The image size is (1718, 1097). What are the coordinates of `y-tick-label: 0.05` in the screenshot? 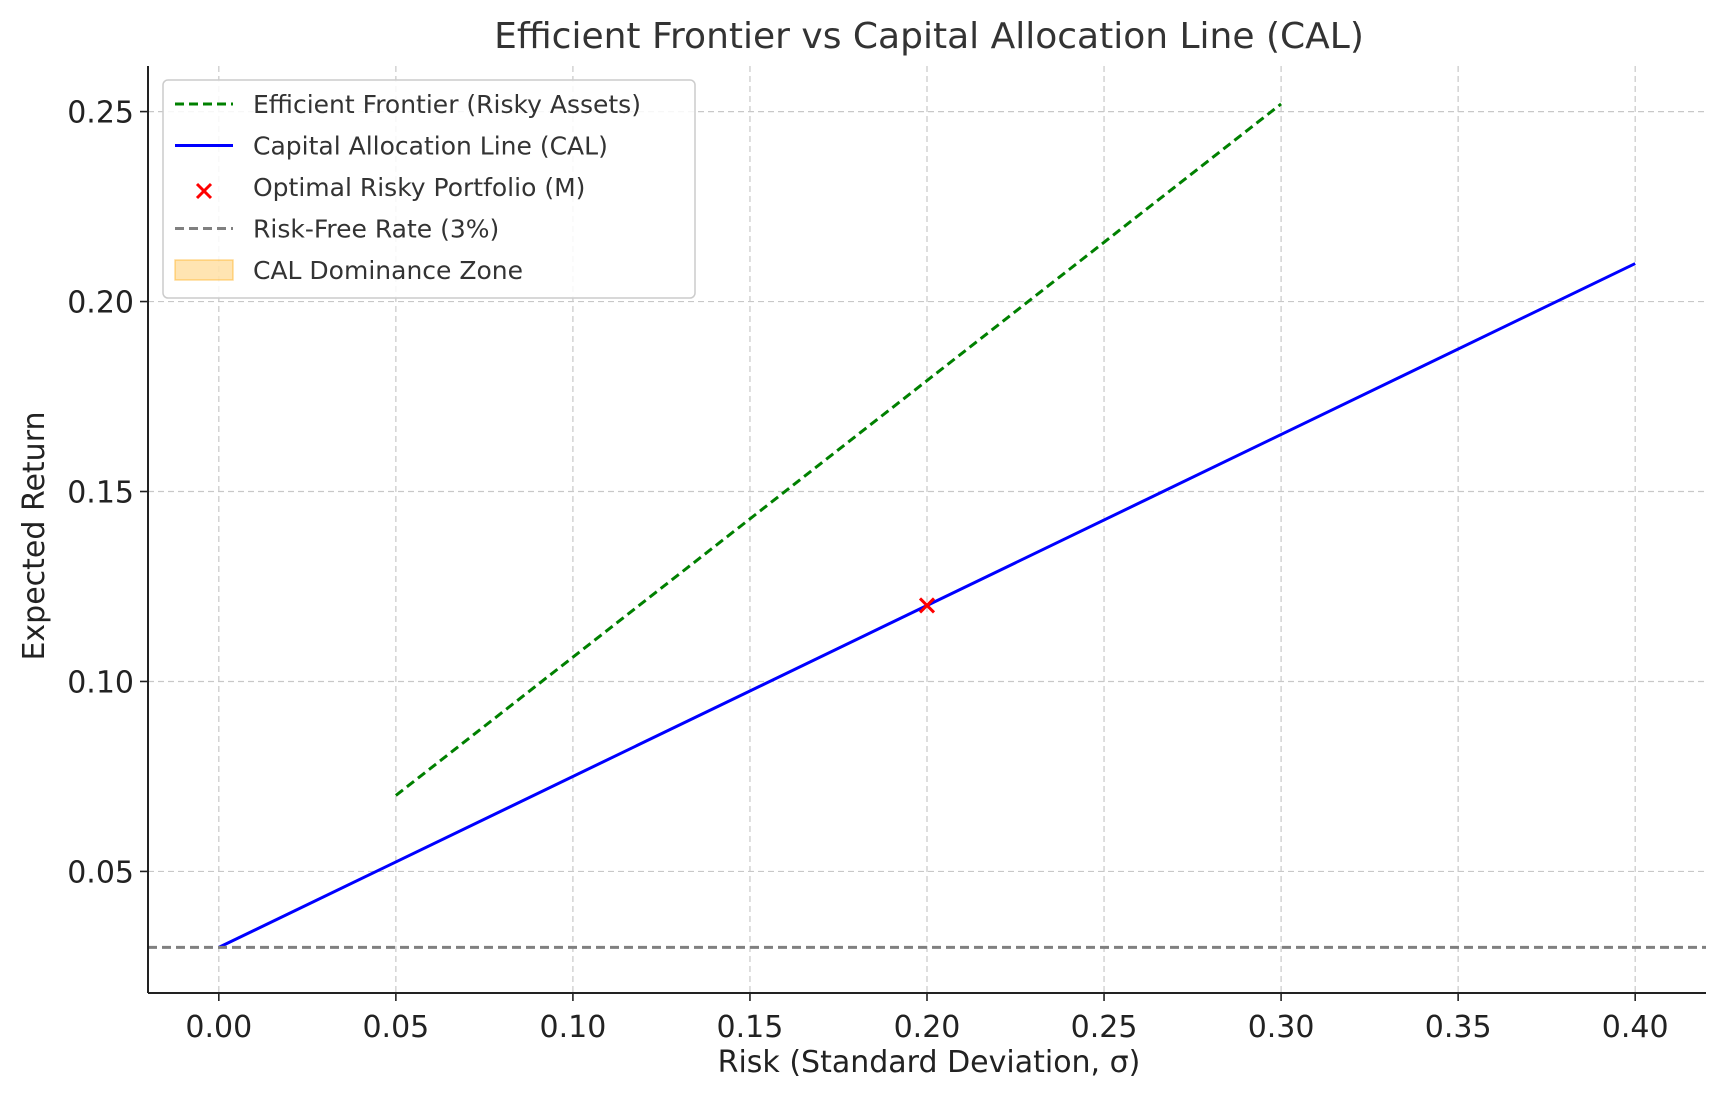 It's located at (100, 872).